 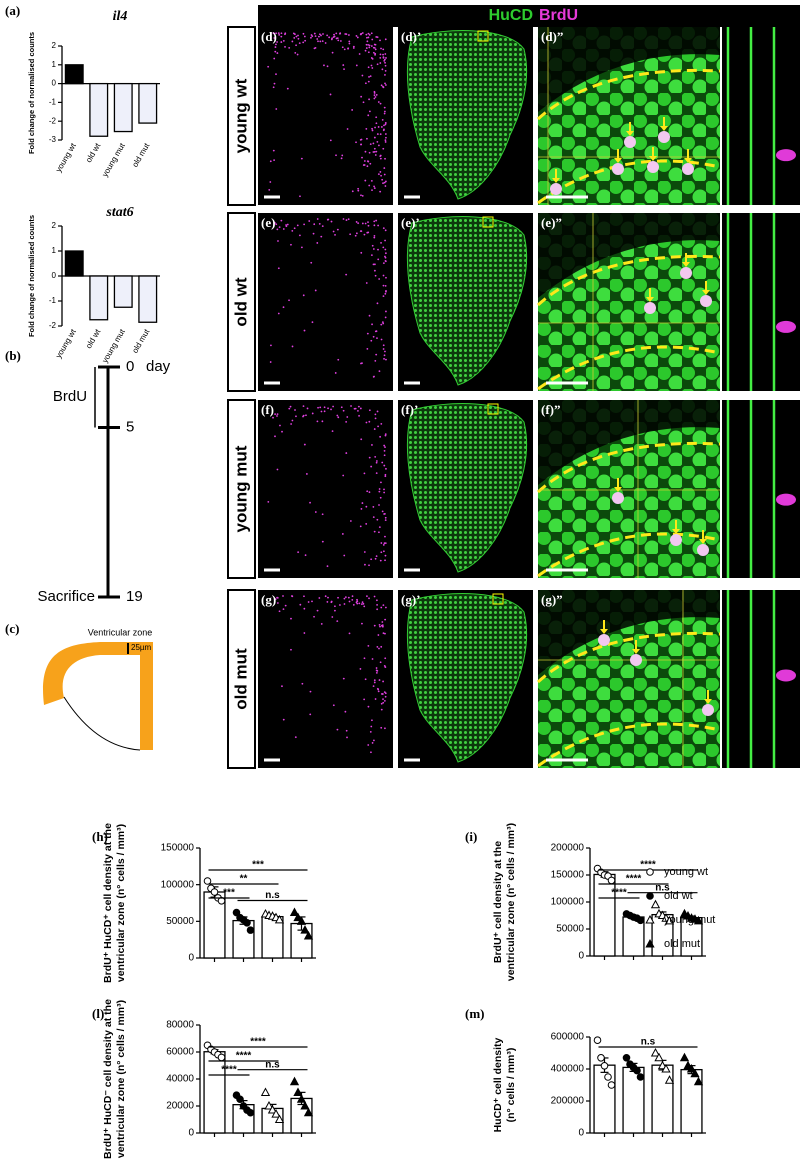 I want to click on panel-label: (a), so click(x=12, y=10).